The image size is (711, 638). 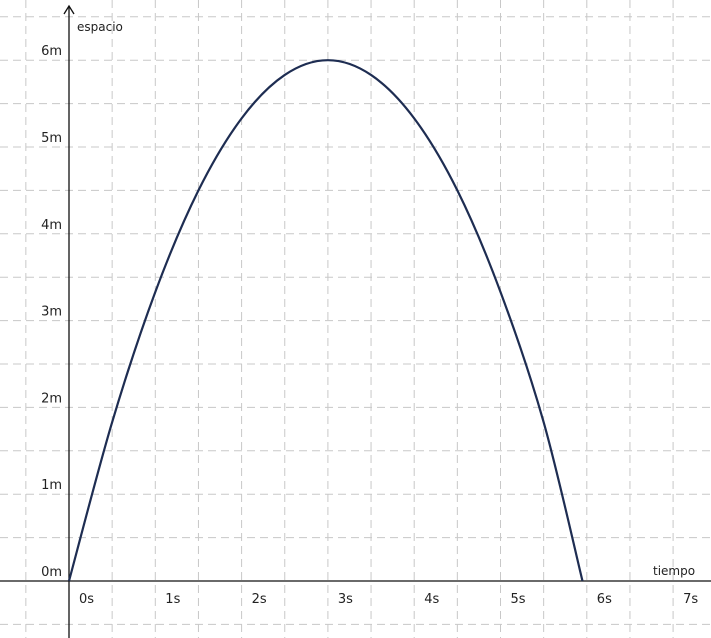 What do you see at coordinates (51, 138) in the screenshot?
I see `y-tick-label: 5m` at bounding box center [51, 138].